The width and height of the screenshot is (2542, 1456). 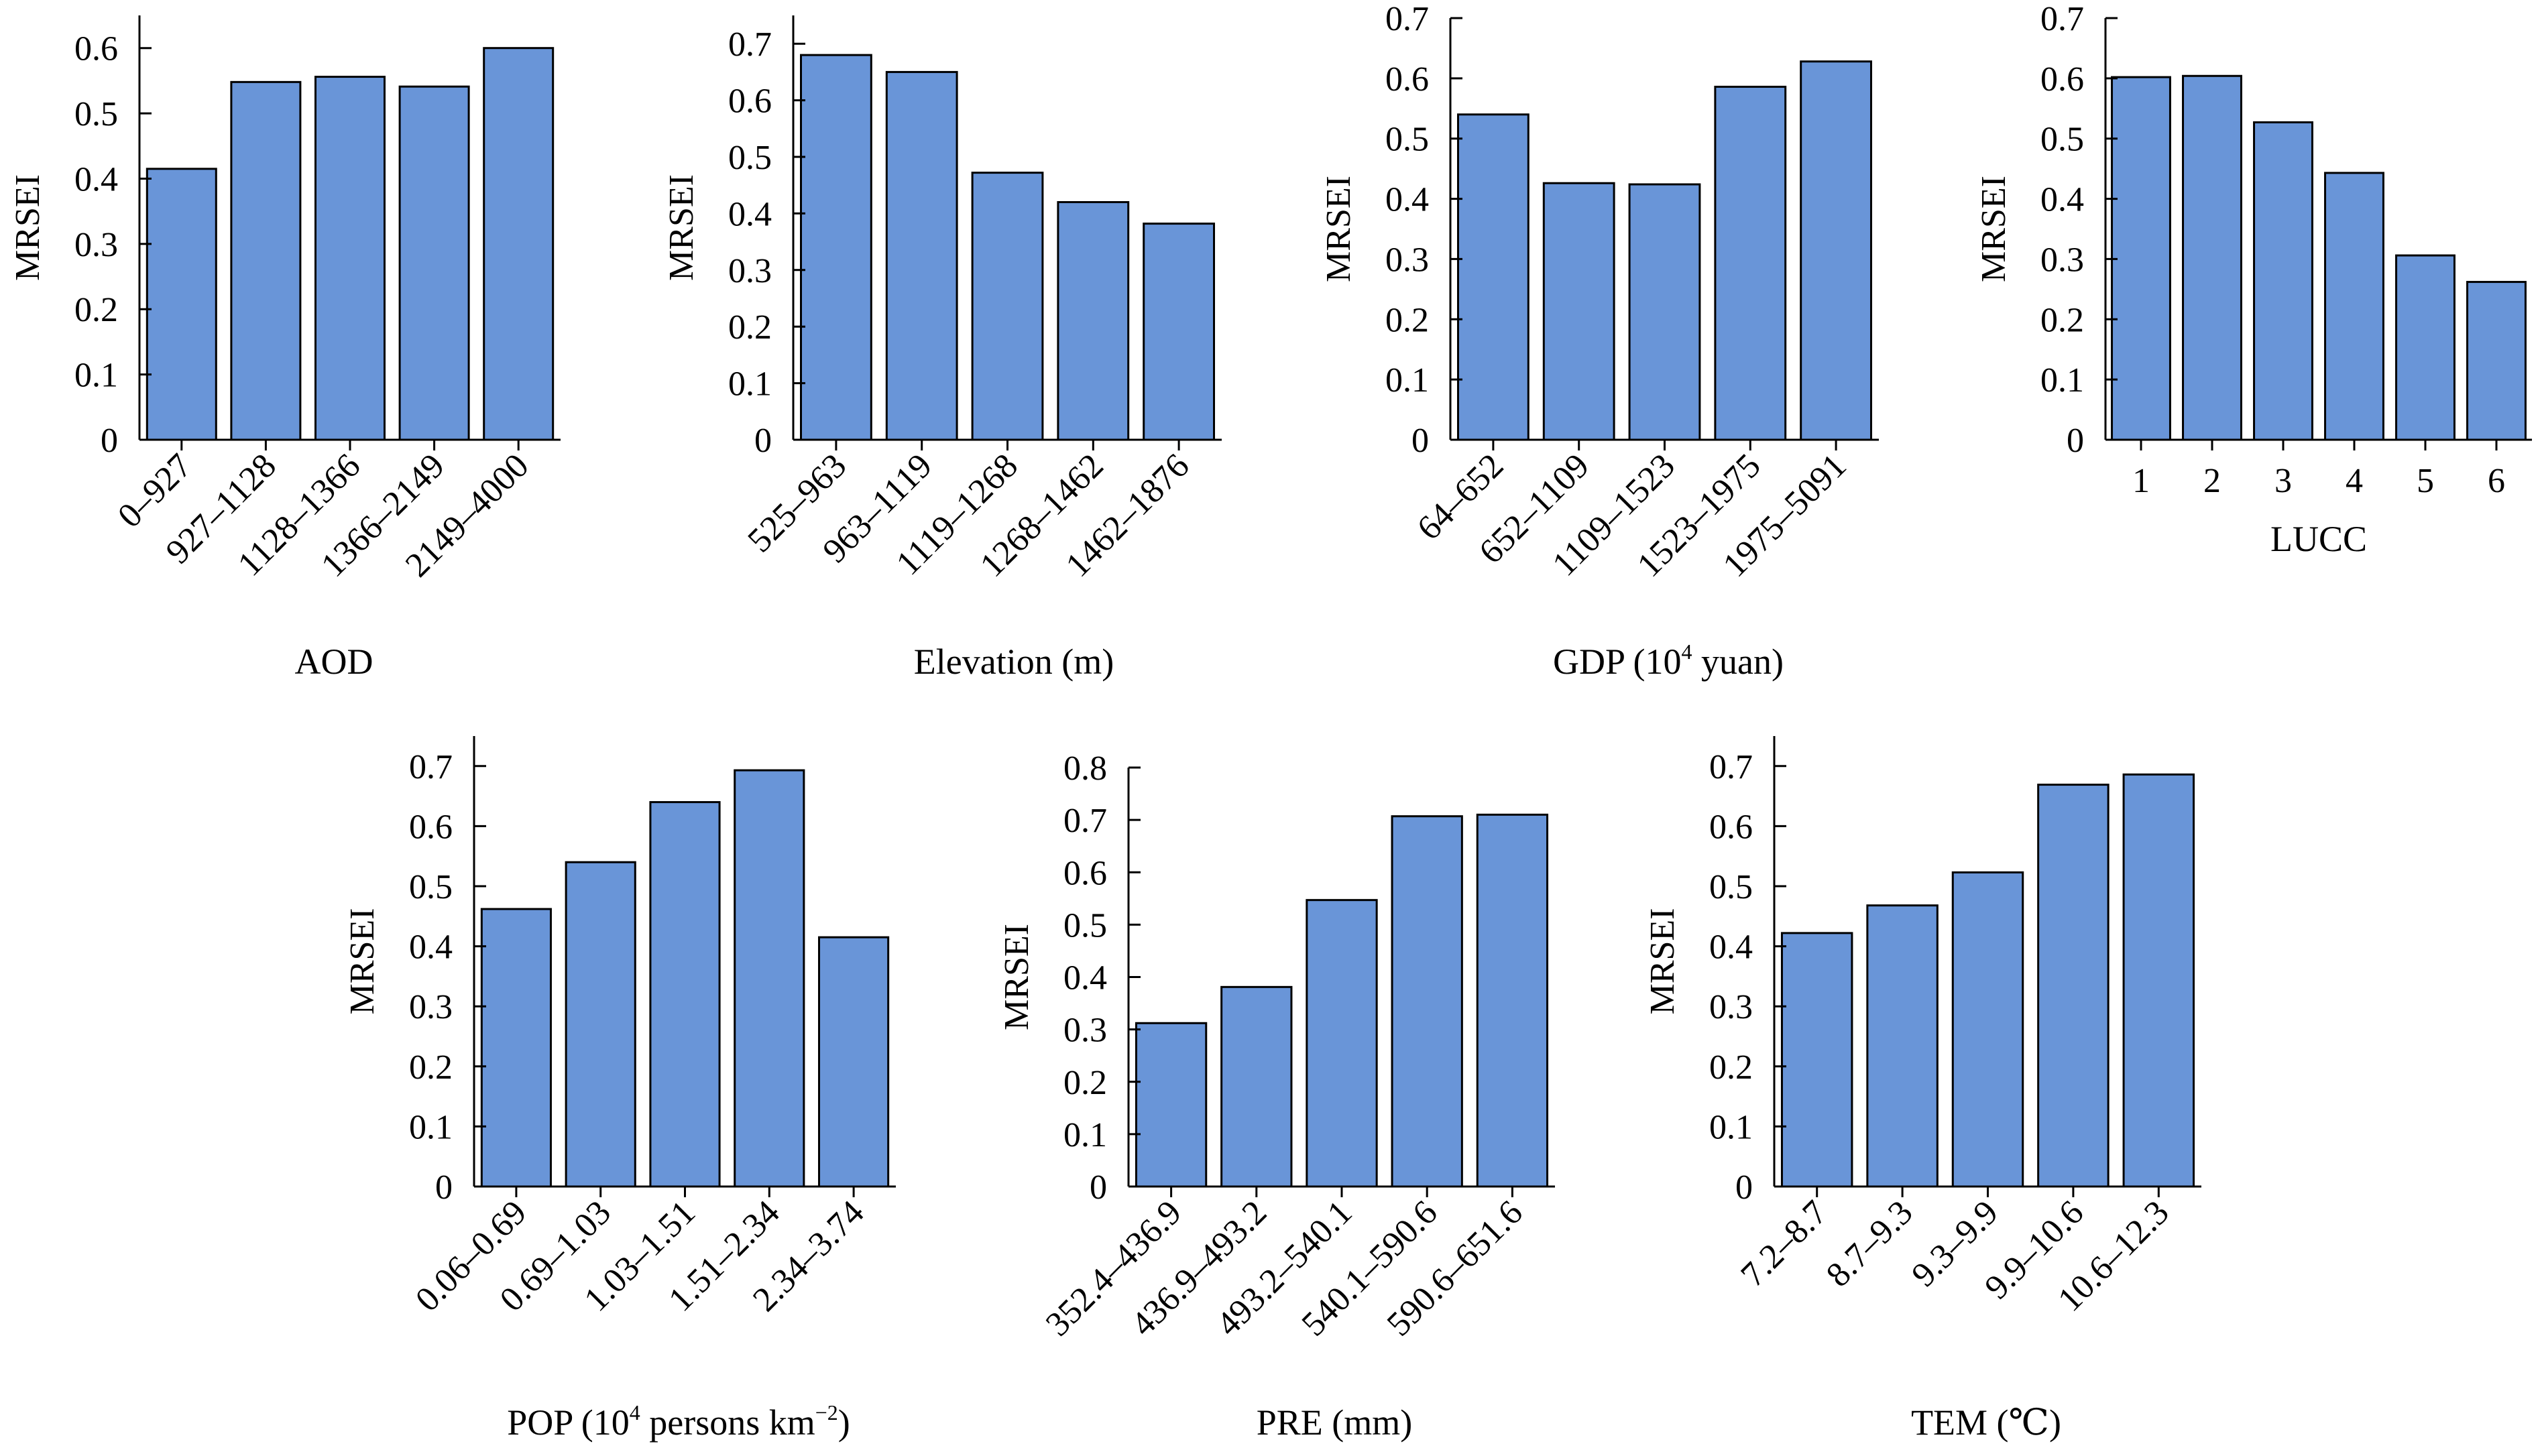 What do you see at coordinates (2141, 481) in the screenshot?
I see `x-tick-label: 1` at bounding box center [2141, 481].